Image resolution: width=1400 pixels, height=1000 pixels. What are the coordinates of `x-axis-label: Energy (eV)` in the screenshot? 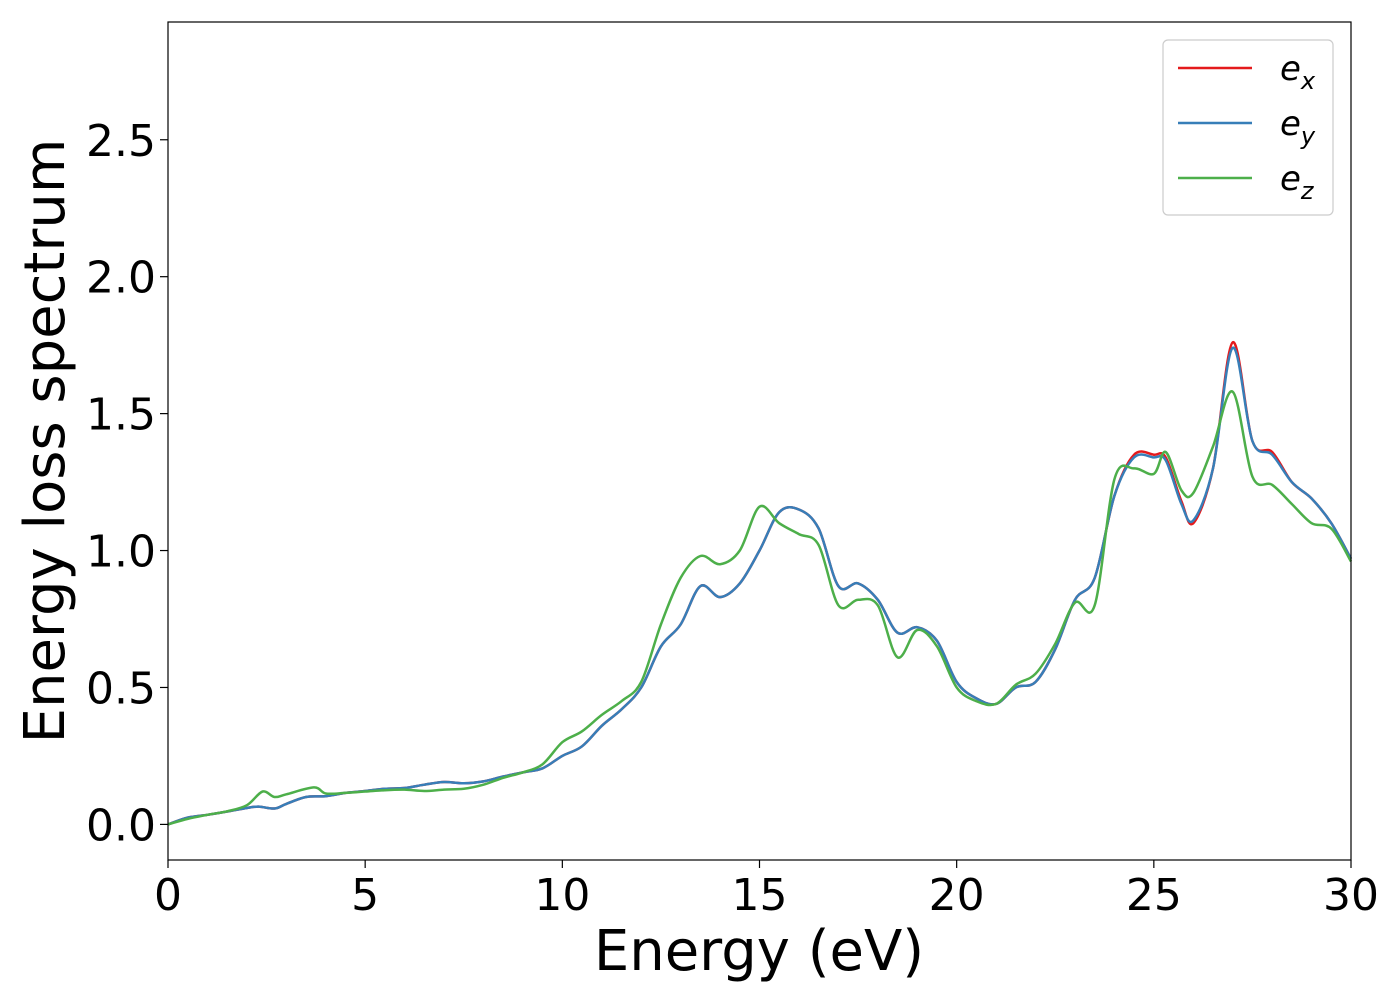 It's located at (759, 951).